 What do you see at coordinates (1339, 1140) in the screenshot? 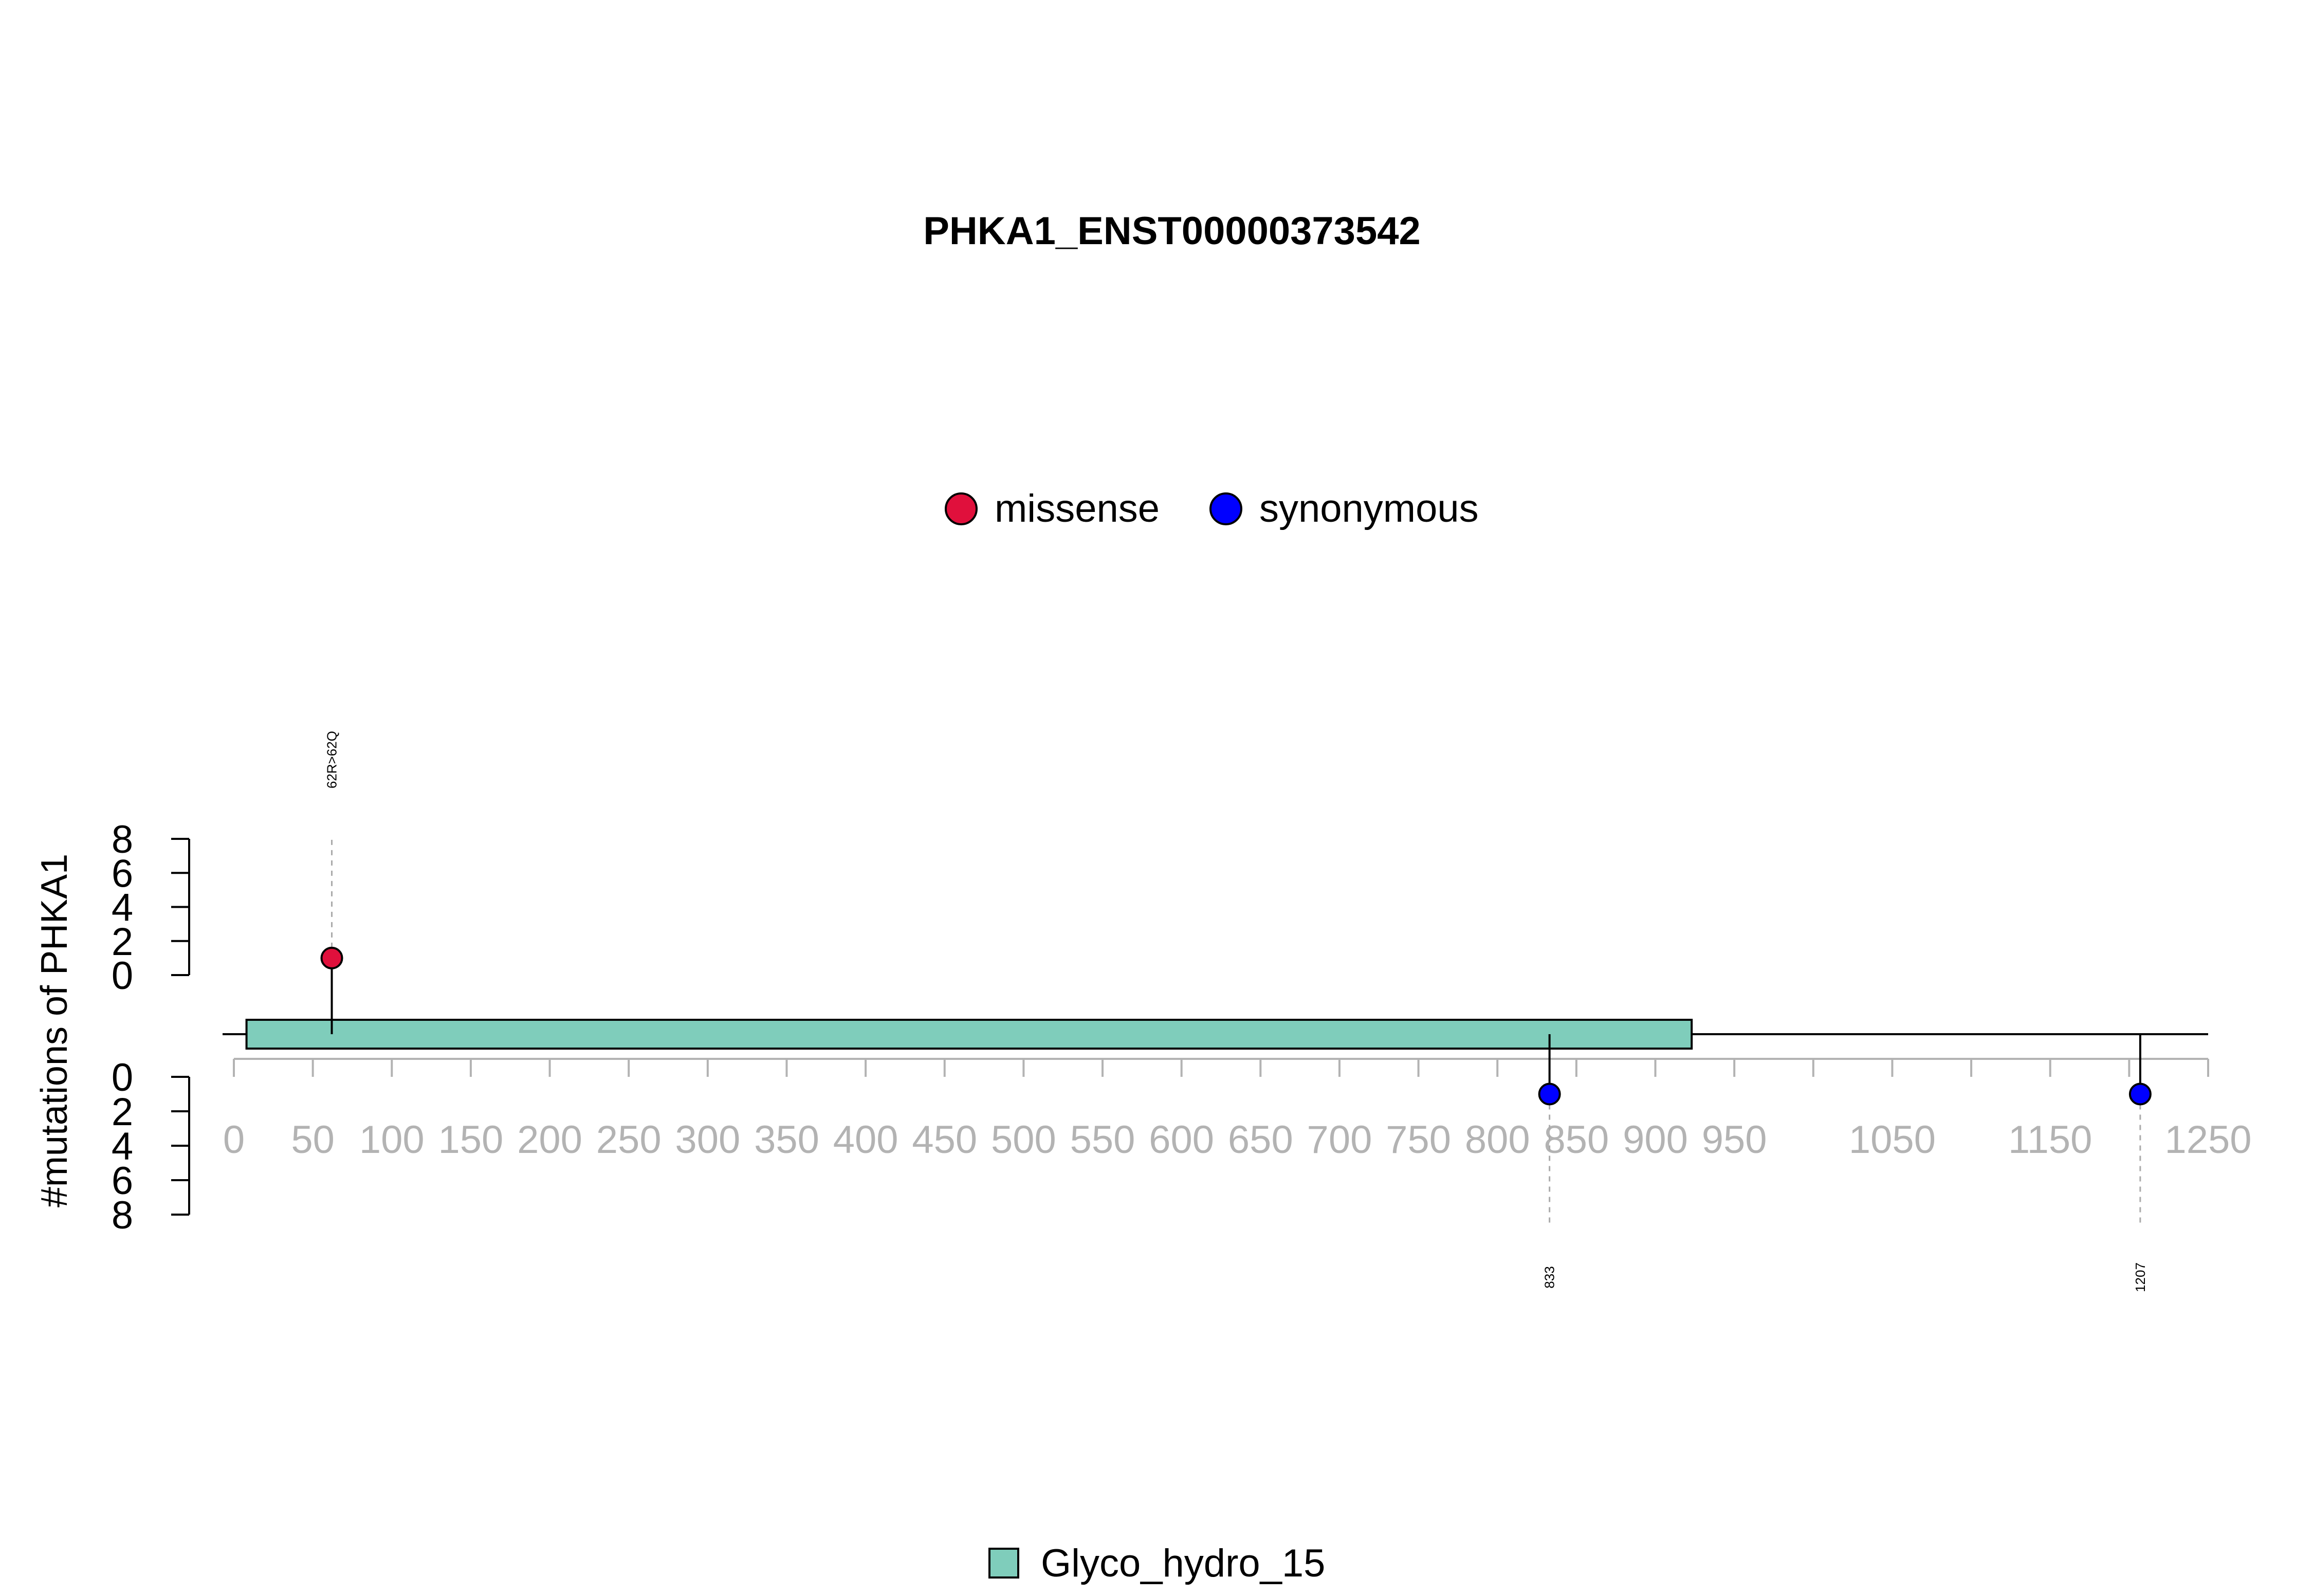
I see `x-tick-label: 700` at bounding box center [1339, 1140].